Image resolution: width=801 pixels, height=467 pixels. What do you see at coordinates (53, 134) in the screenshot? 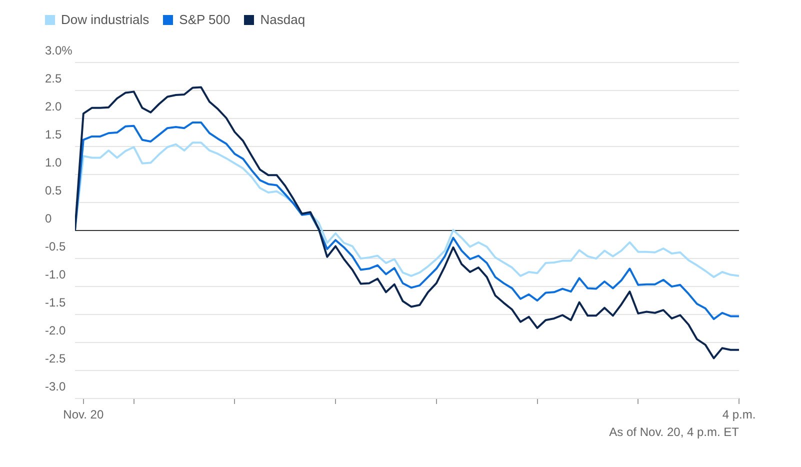
I see `y-tick-label: 1.5` at bounding box center [53, 134].